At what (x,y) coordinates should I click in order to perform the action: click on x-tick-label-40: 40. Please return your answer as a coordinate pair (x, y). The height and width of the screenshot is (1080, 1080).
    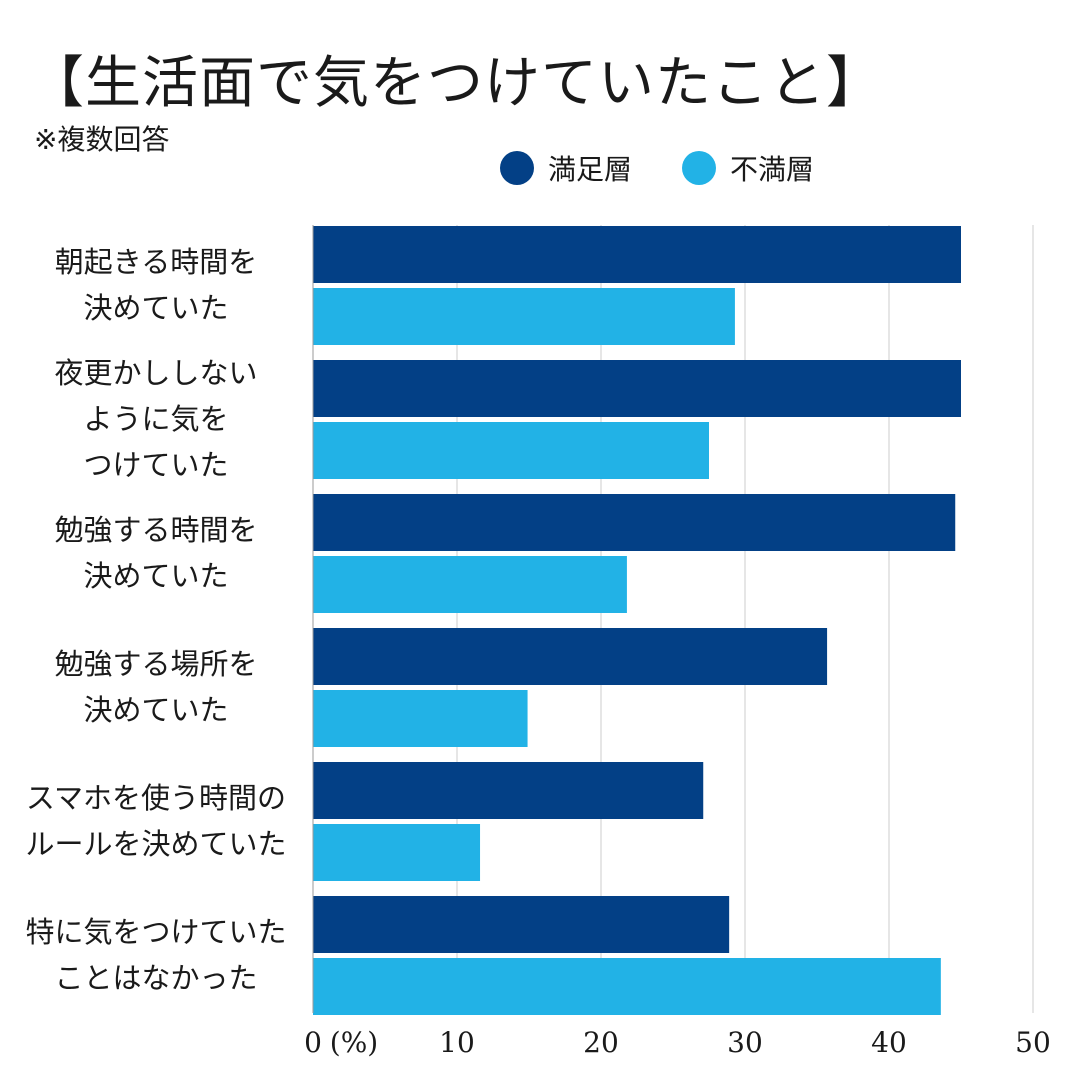
    Looking at the image, I should click on (889, 1042).